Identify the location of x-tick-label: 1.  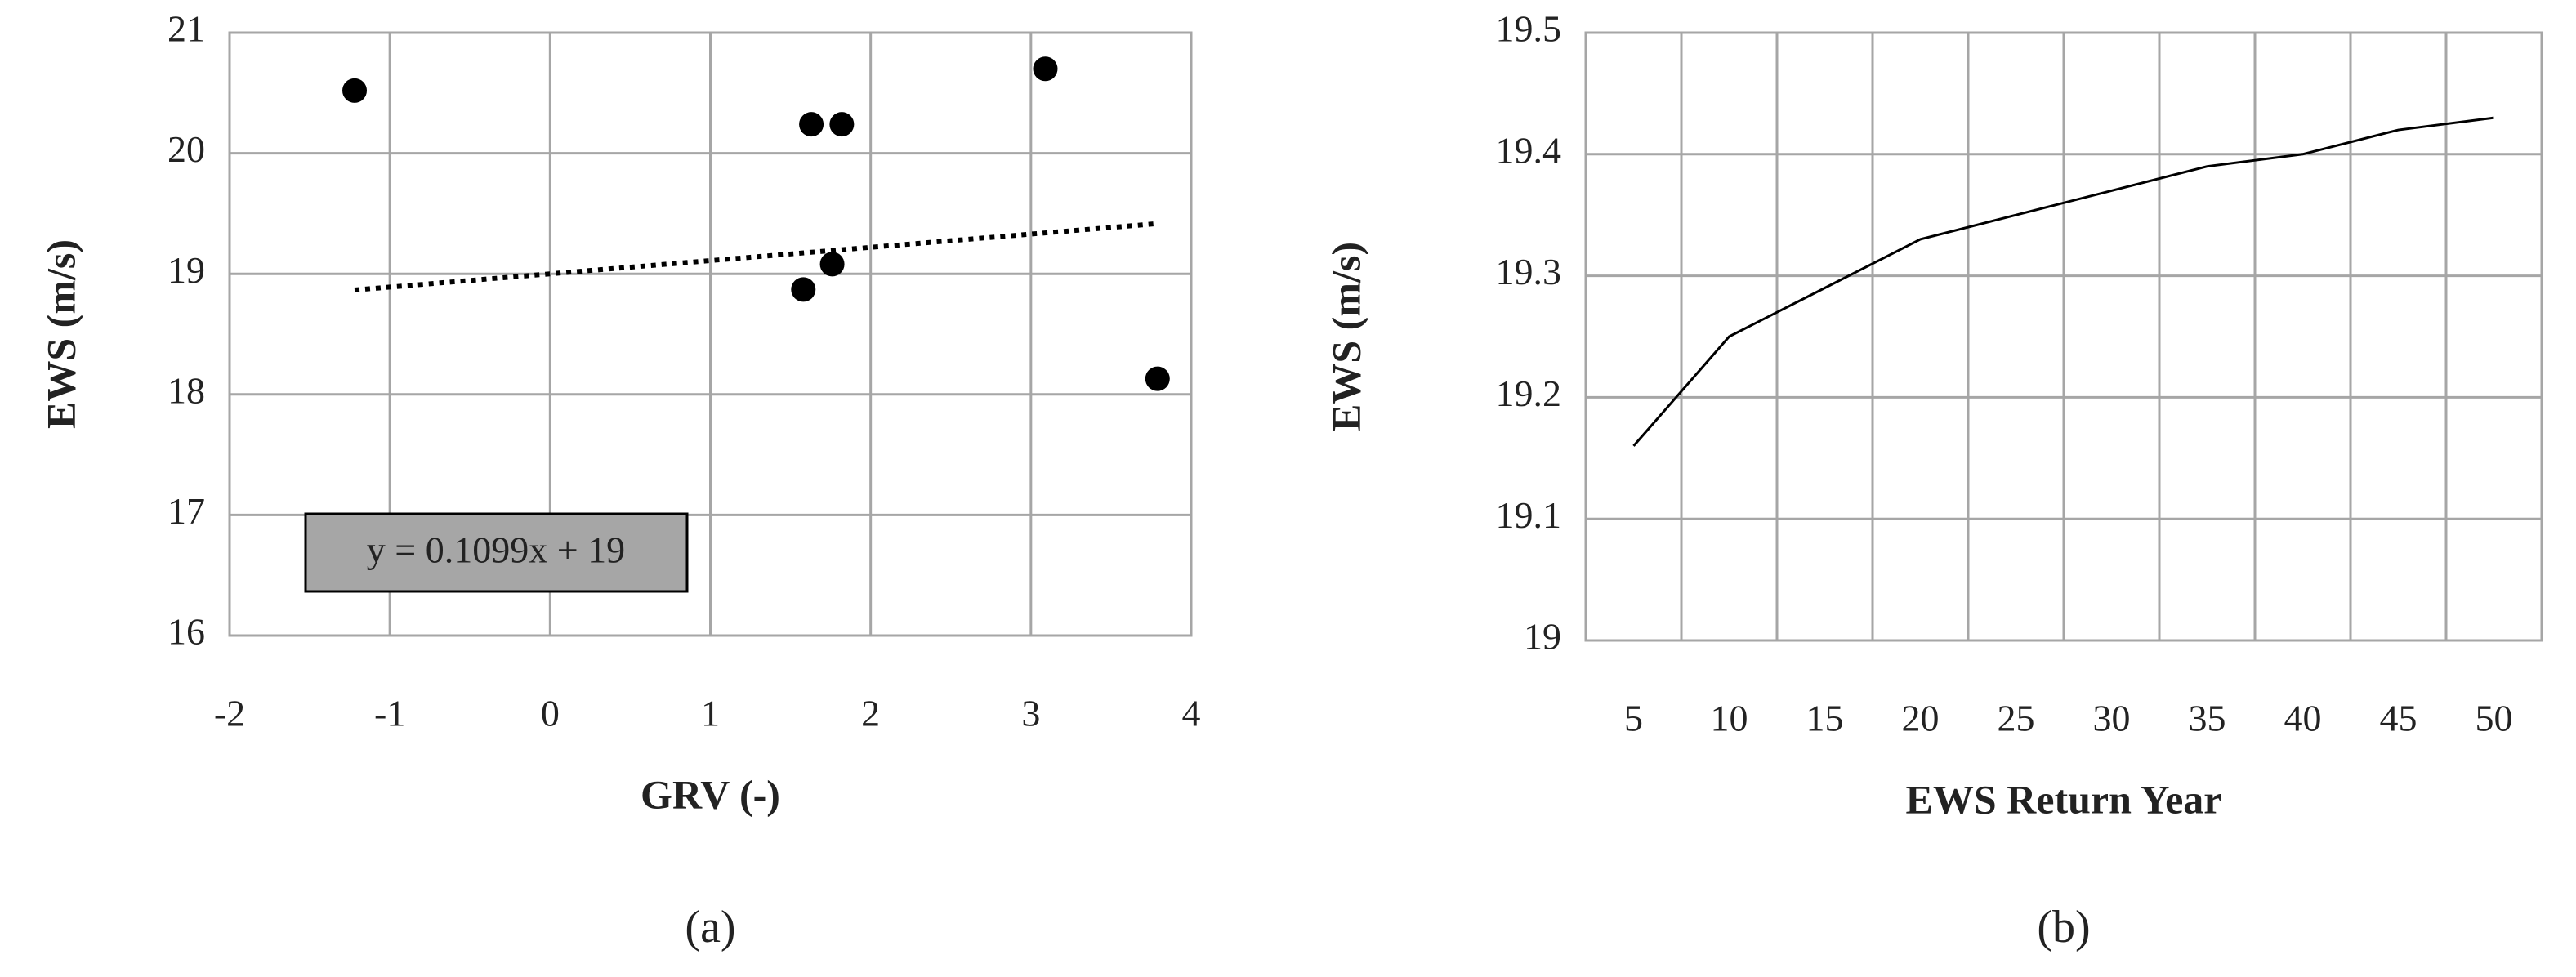
(710, 713).